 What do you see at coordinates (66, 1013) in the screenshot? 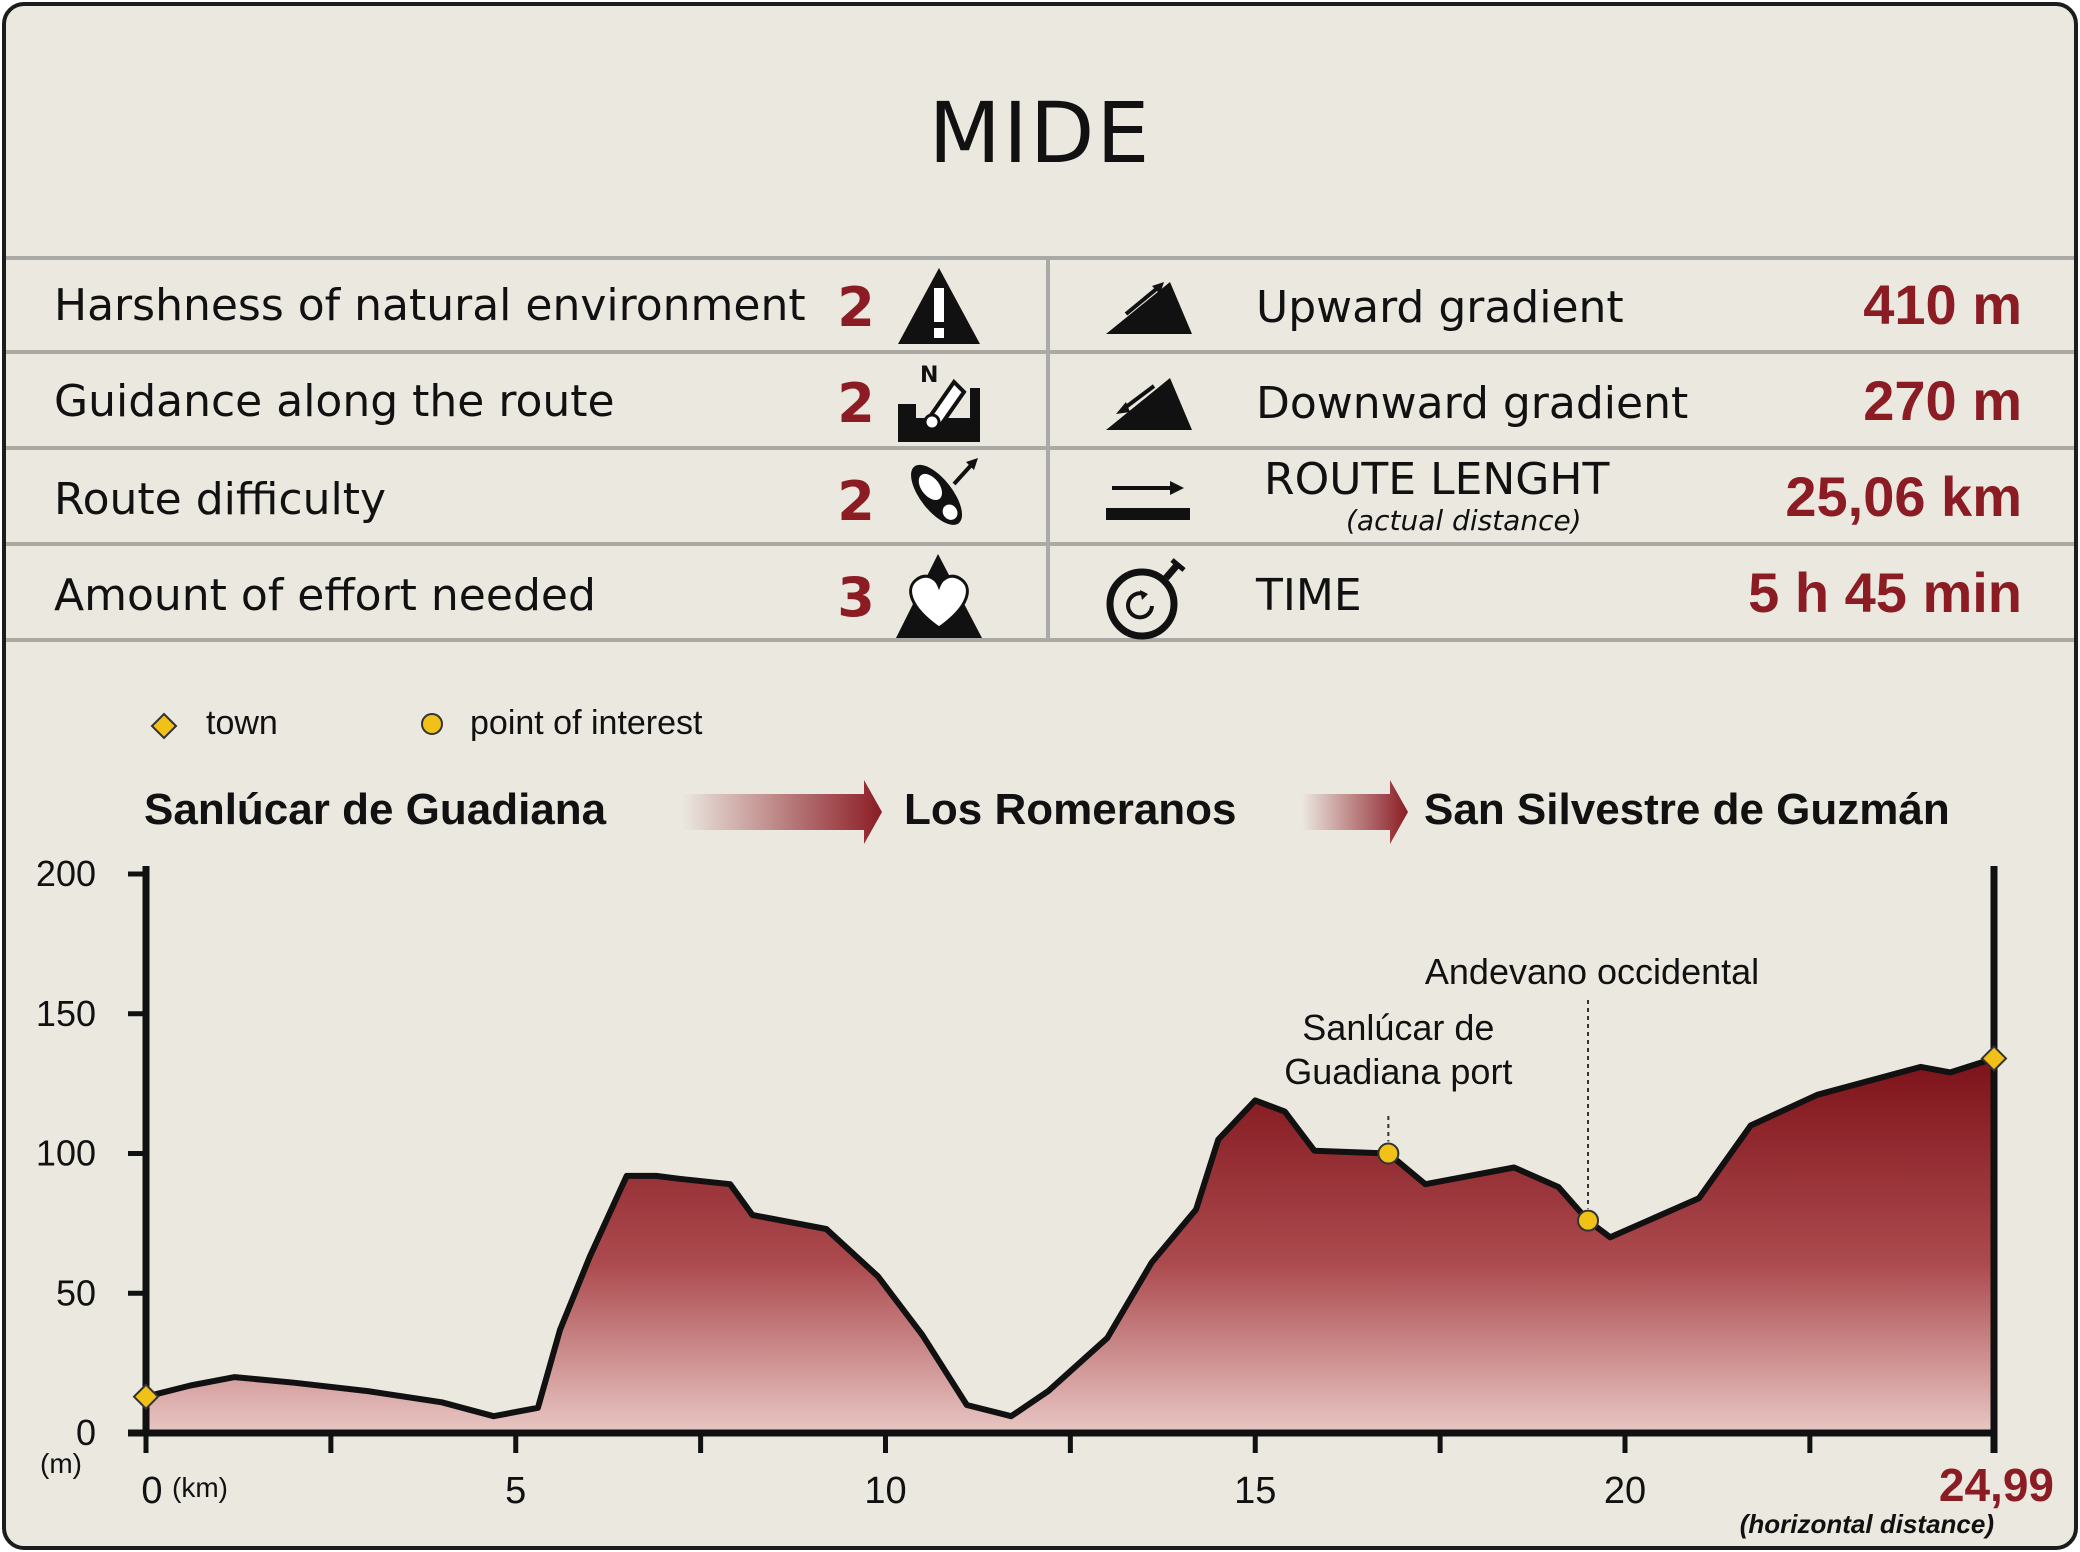
I see `y-tick-label: 150` at bounding box center [66, 1013].